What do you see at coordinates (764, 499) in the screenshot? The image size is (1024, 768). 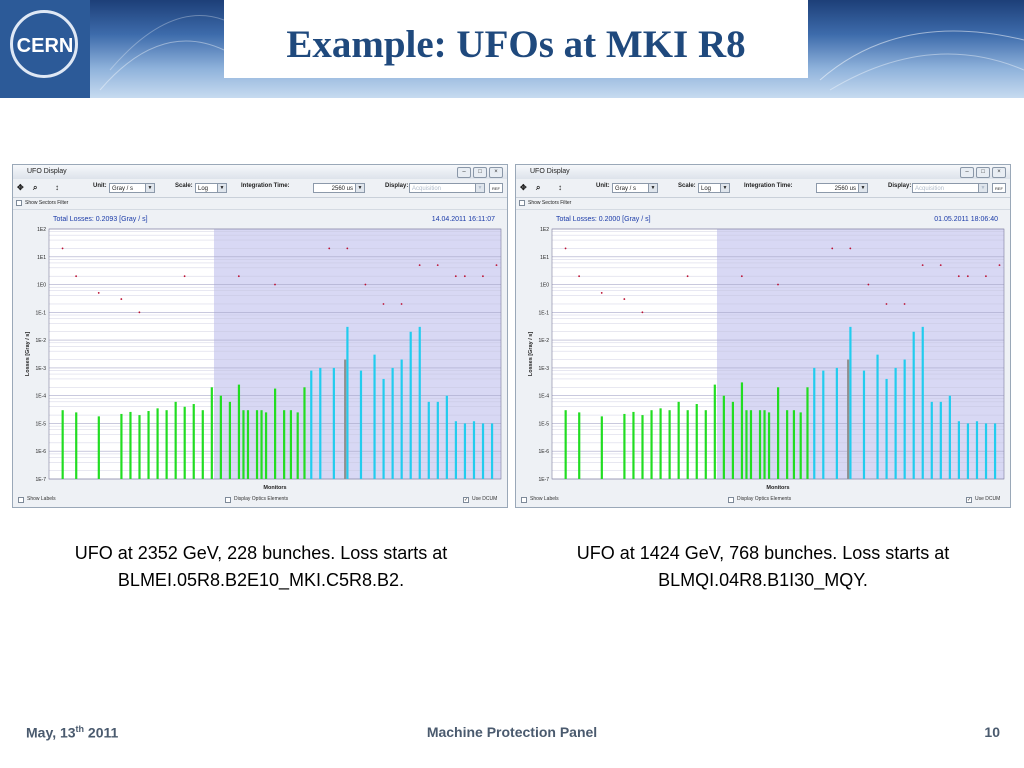 I see `display-optics-label: Display Optics Elements` at bounding box center [764, 499].